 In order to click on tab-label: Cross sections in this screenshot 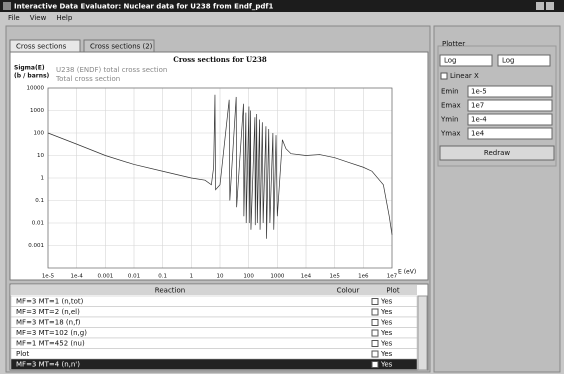, I will do `click(41, 47)`.